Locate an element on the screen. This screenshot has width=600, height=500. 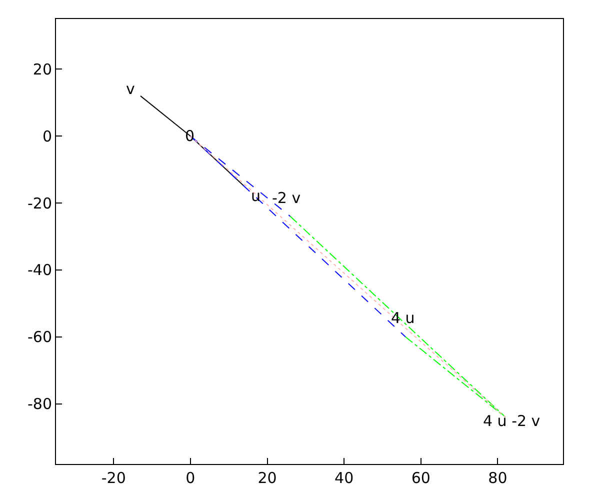
x-tick-label: 80 is located at coordinates (498, 478).